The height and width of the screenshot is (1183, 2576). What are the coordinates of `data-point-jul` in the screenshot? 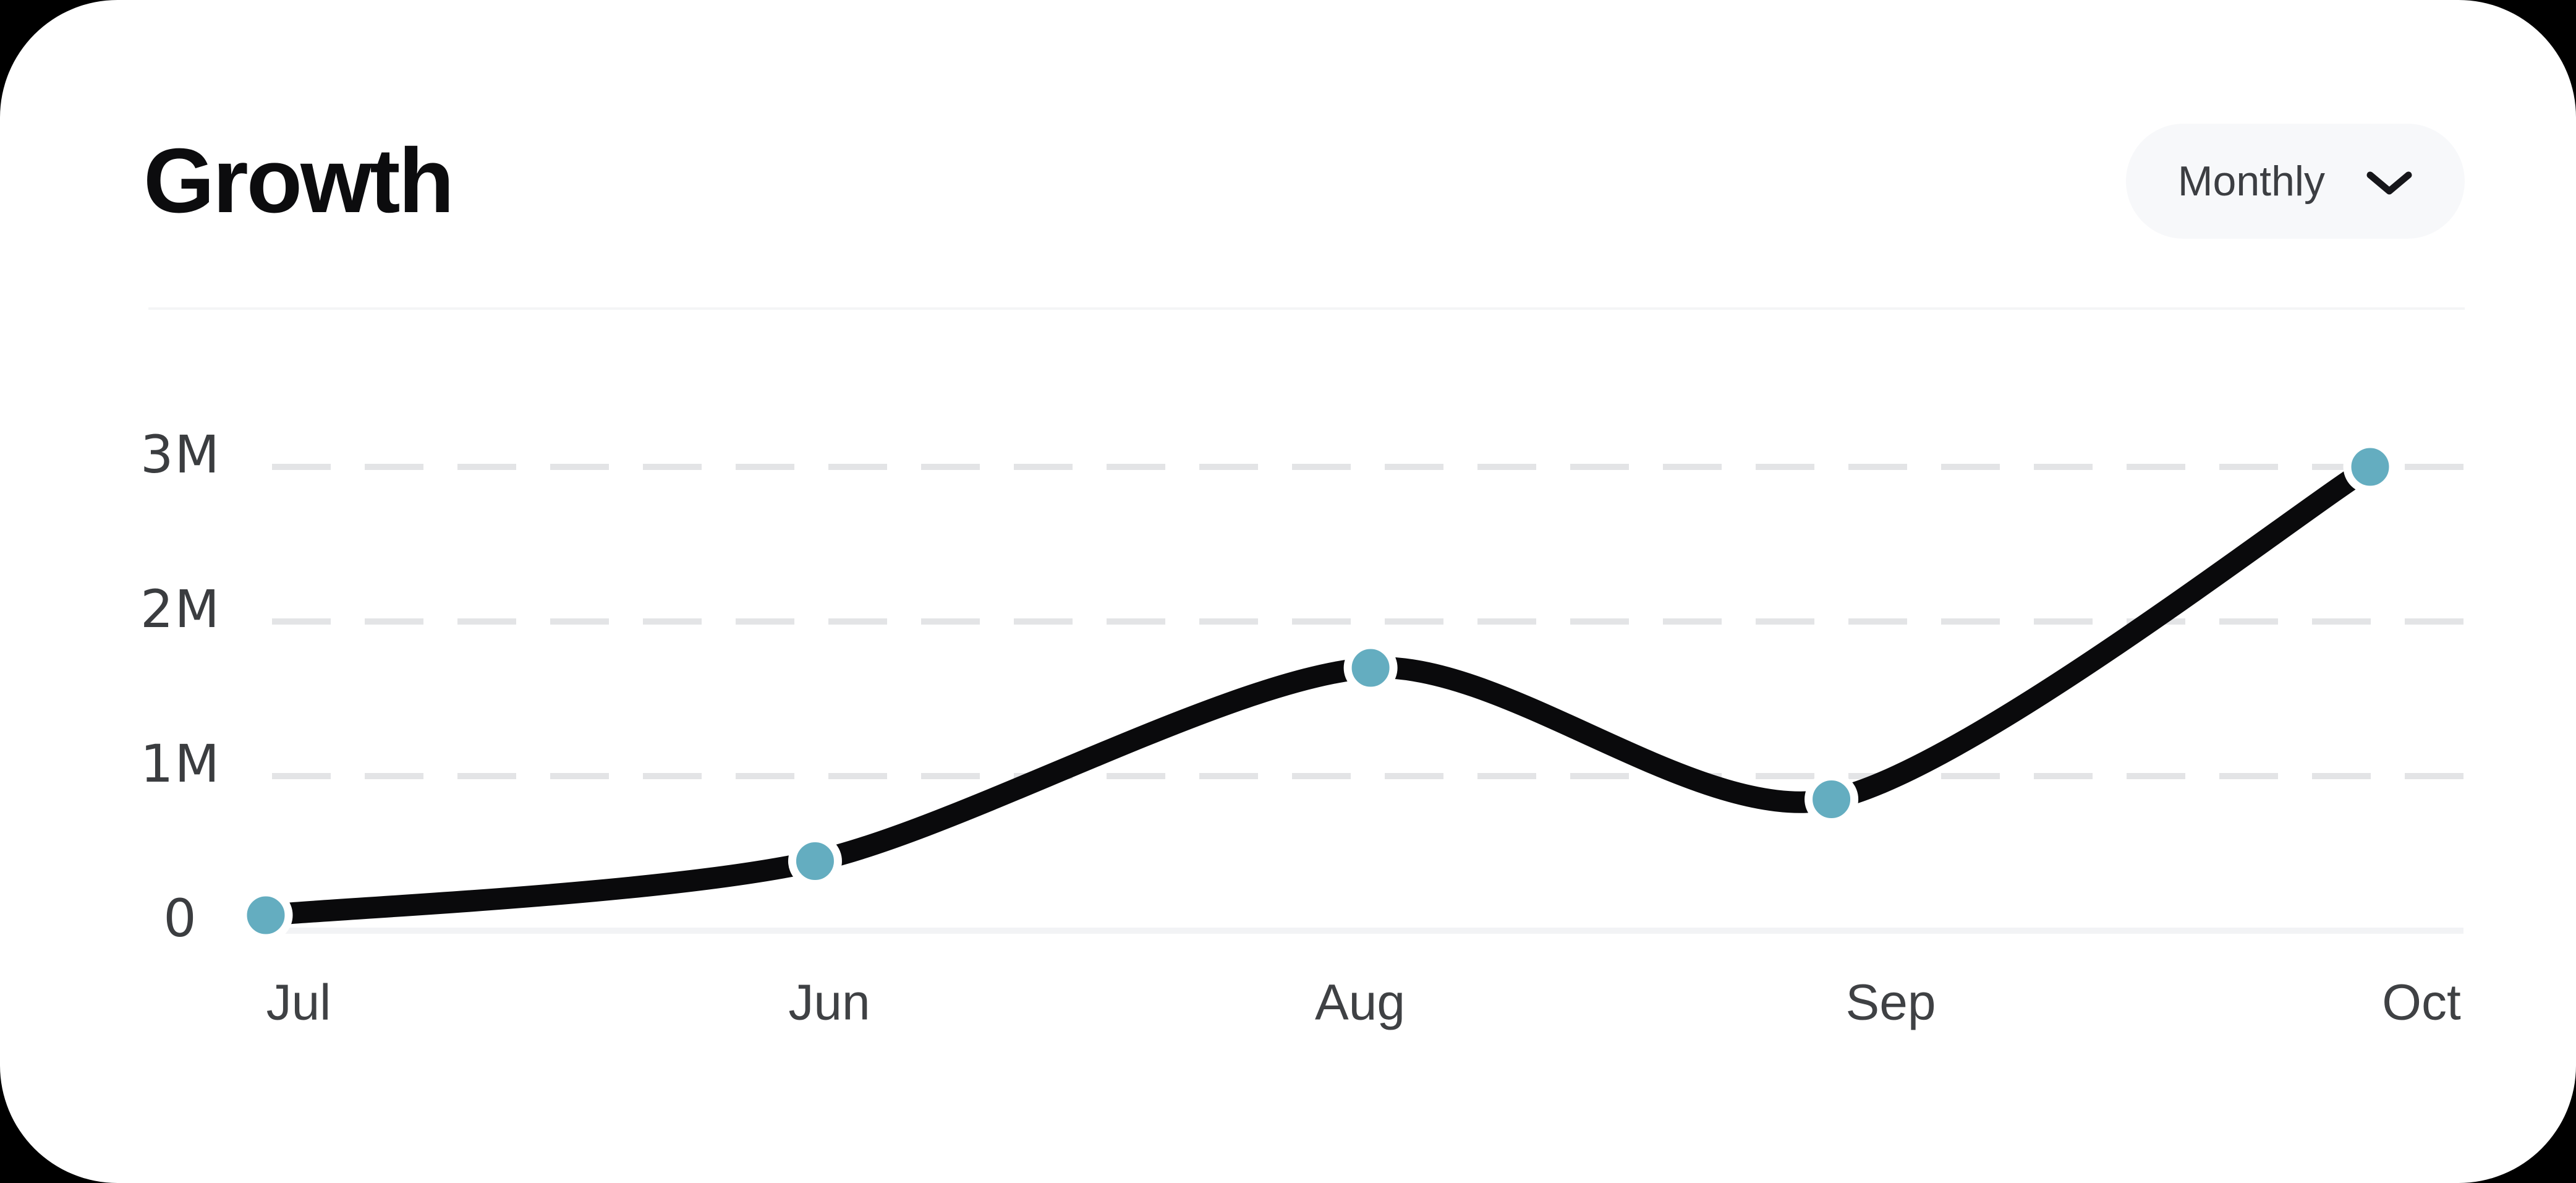 It's located at (266, 915).